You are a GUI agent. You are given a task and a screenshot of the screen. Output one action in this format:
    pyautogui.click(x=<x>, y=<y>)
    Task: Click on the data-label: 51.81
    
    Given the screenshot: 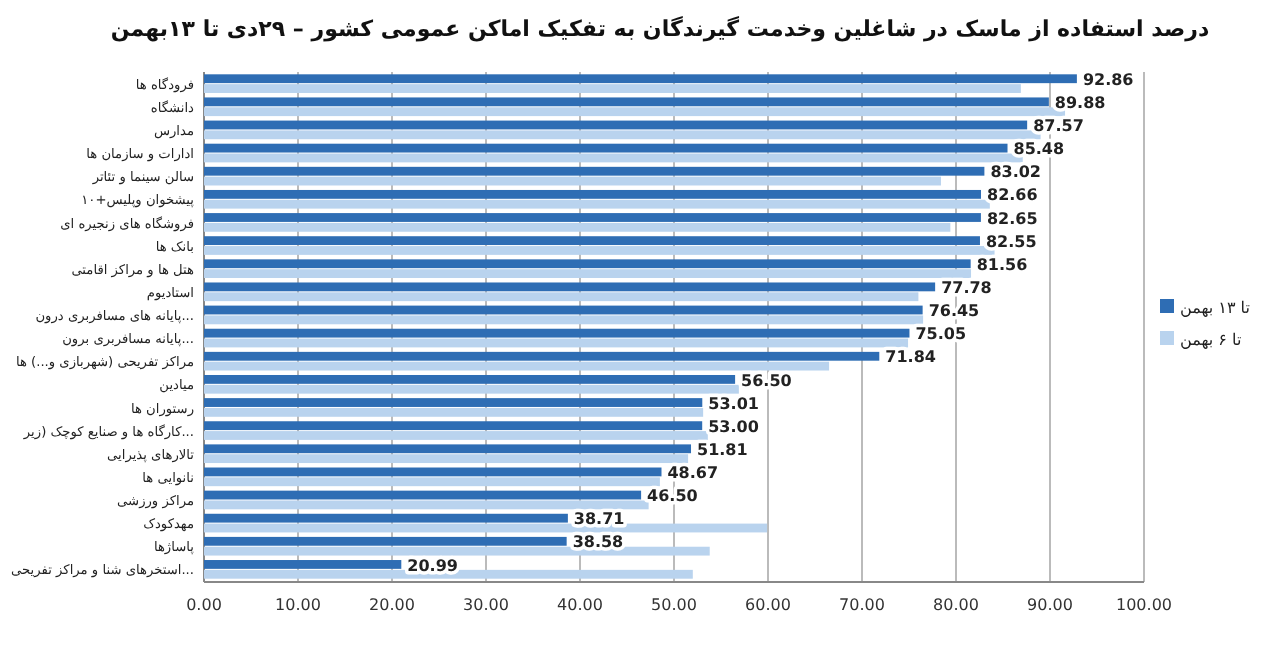 What is the action you would take?
    pyautogui.click(x=723, y=449)
    